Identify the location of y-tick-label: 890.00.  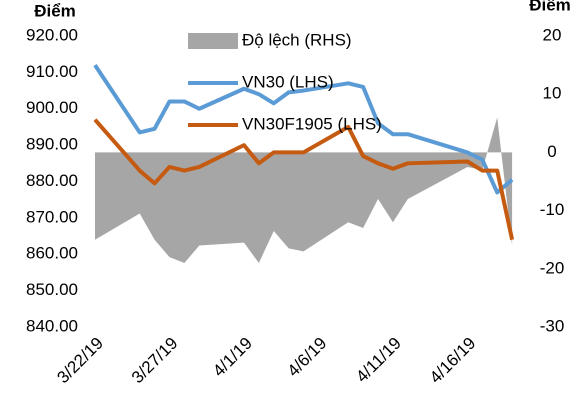
(52, 144).